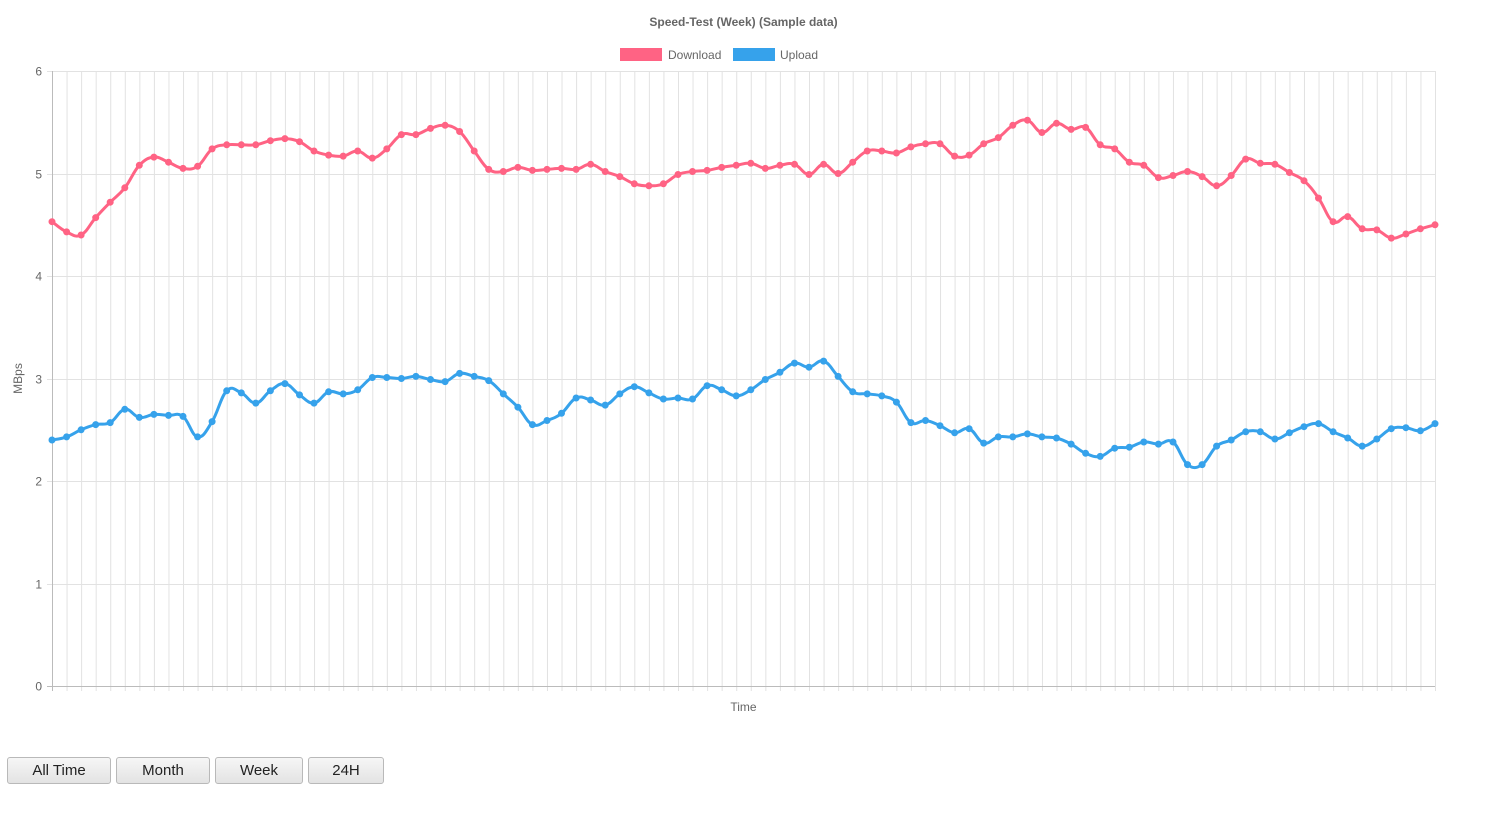 Image resolution: width=1503 pixels, height=822 pixels. What do you see at coordinates (259, 770) in the screenshot?
I see `week-button: Week` at bounding box center [259, 770].